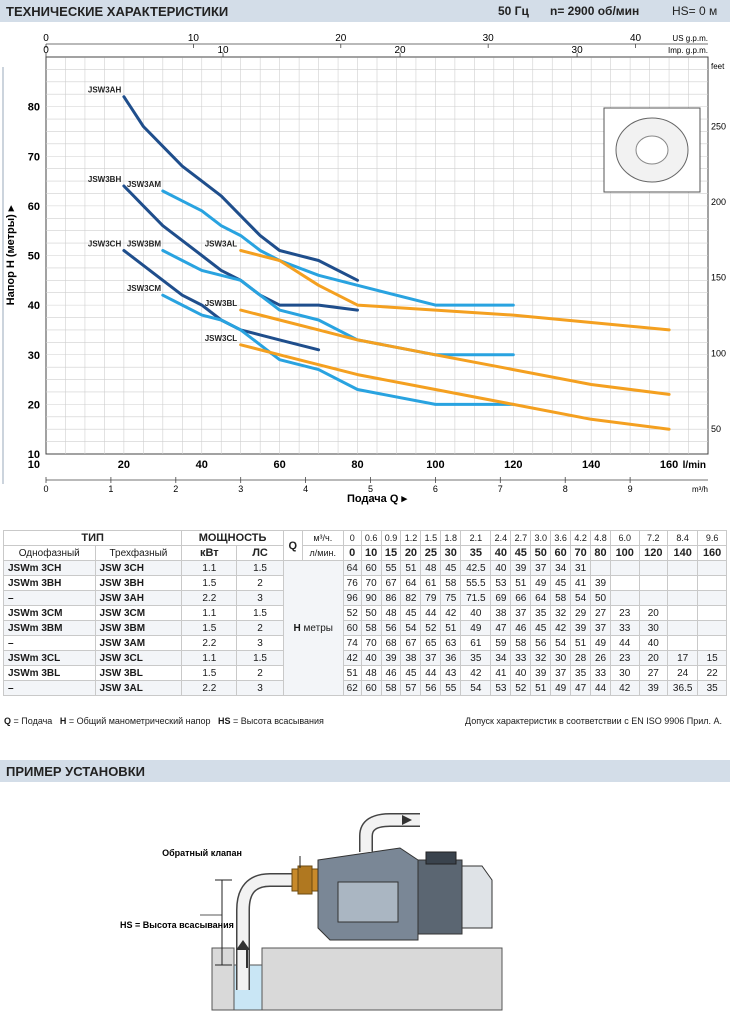 Image resolution: width=730 pixels, height=1012 pixels. I want to click on power-kw: 1.5, so click(209, 673).